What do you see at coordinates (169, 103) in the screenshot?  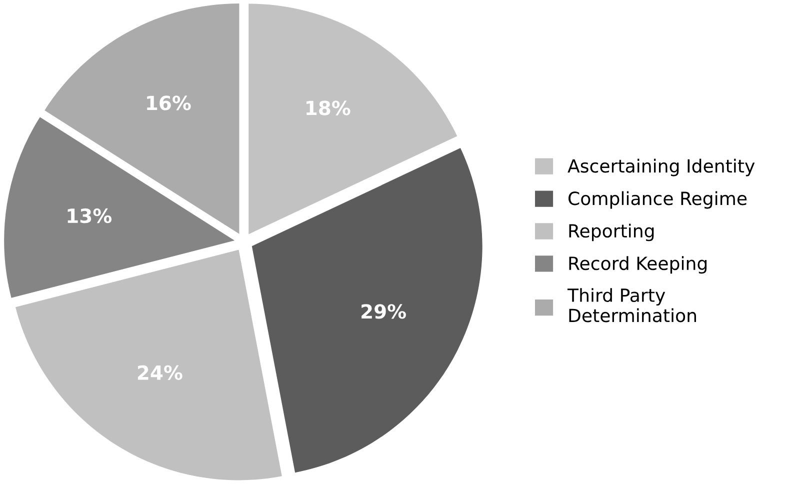 I see `data-label: 16%` at bounding box center [169, 103].